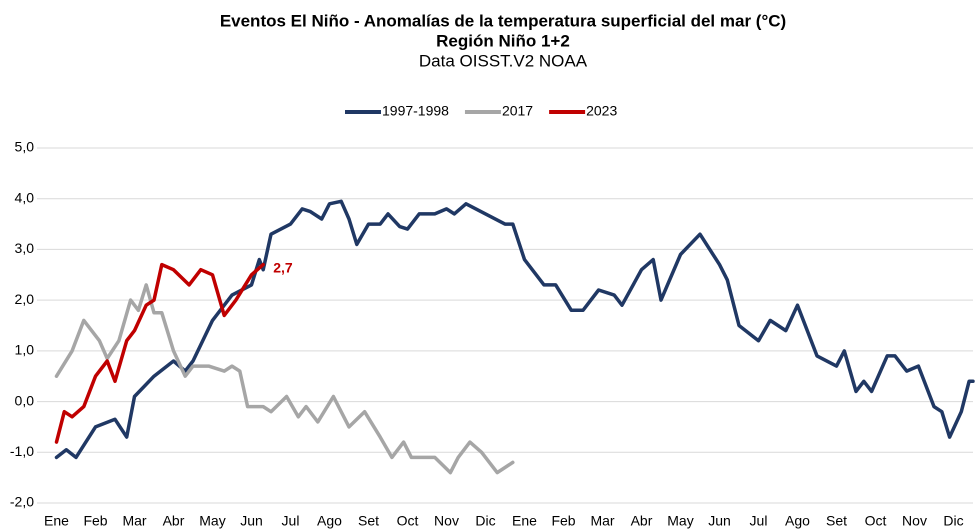 The height and width of the screenshot is (531, 976). Describe the element at coordinates (283, 267) in the screenshot. I see `data-label: 2,7` at that location.